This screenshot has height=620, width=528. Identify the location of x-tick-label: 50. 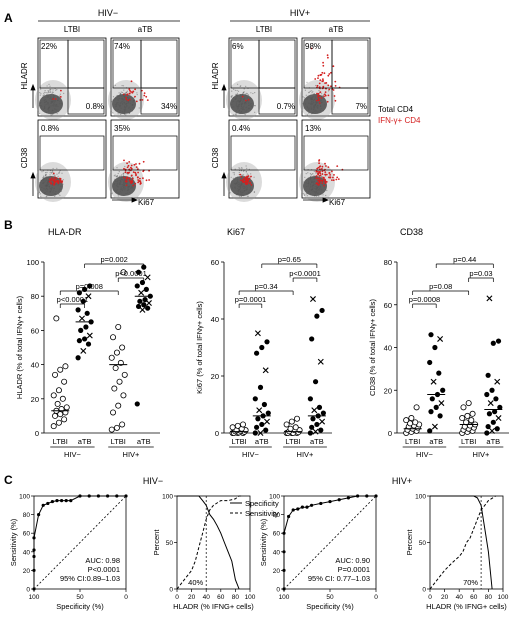
(80, 597).